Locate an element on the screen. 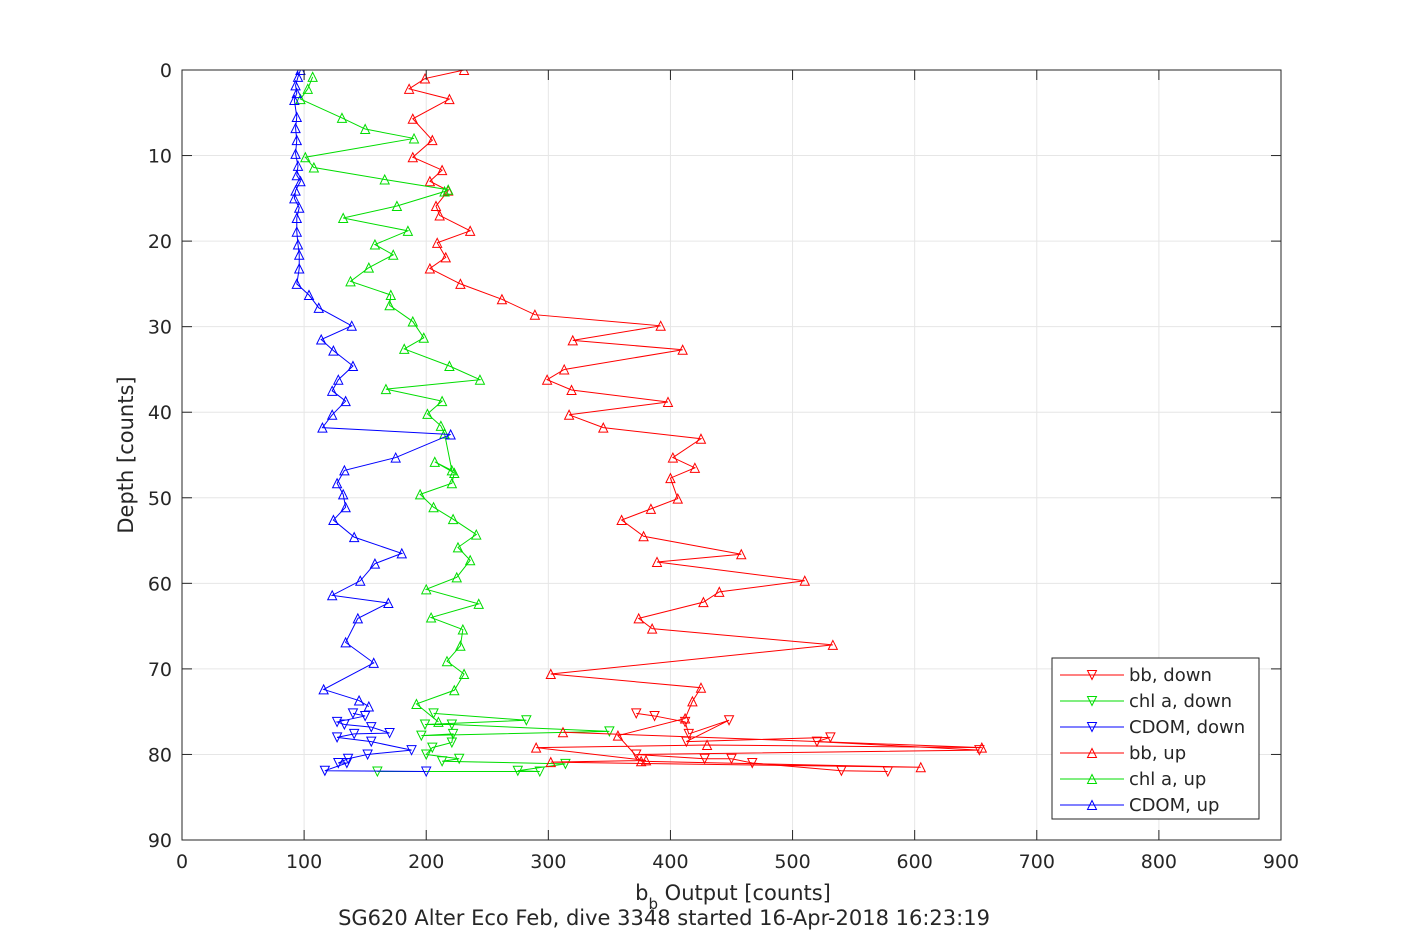  y-tick-label: 20 is located at coordinates (160, 242).